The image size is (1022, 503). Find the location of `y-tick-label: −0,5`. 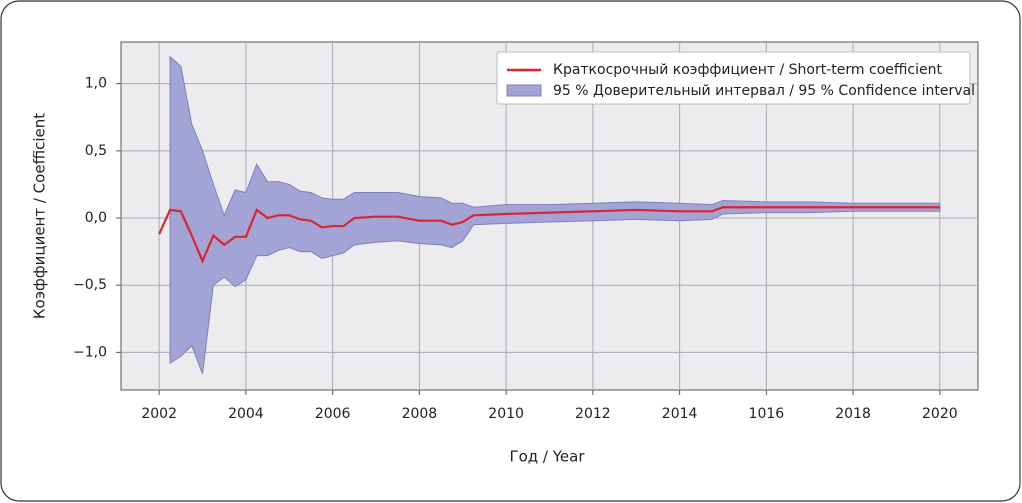

y-tick-label: −0,5 is located at coordinates (90, 285).